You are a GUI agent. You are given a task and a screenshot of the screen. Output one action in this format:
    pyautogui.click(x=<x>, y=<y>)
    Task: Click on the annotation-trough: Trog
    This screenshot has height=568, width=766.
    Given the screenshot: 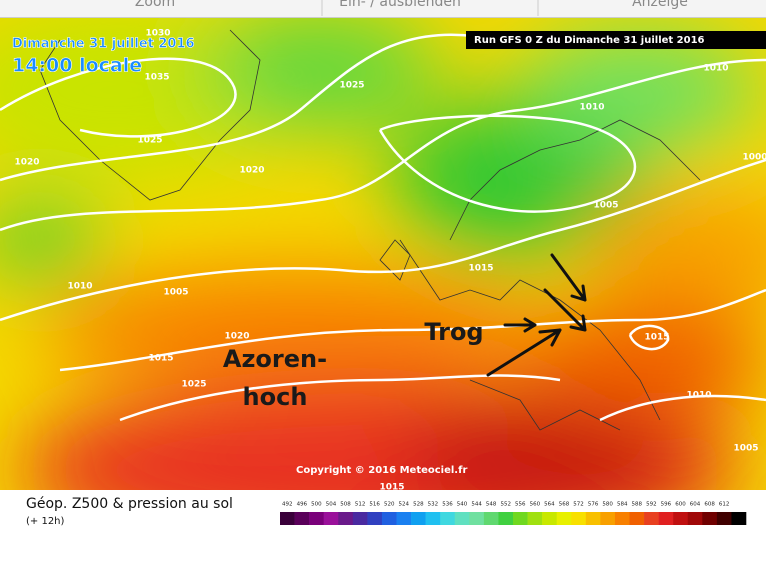 What is the action you would take?
    pyautogui.click(x=453, y=332)
    